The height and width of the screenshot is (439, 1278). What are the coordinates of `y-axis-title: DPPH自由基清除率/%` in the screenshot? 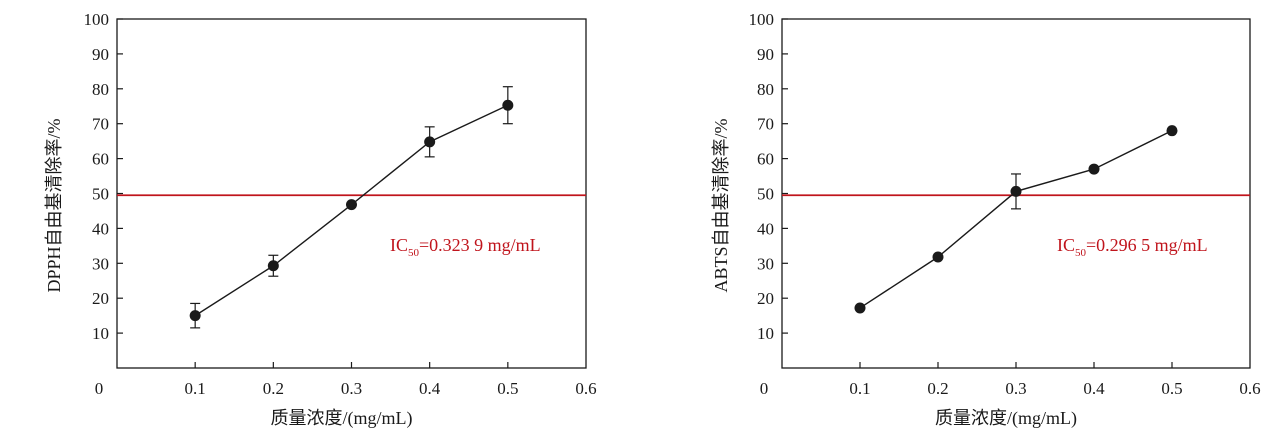 It's located at (54, 205).